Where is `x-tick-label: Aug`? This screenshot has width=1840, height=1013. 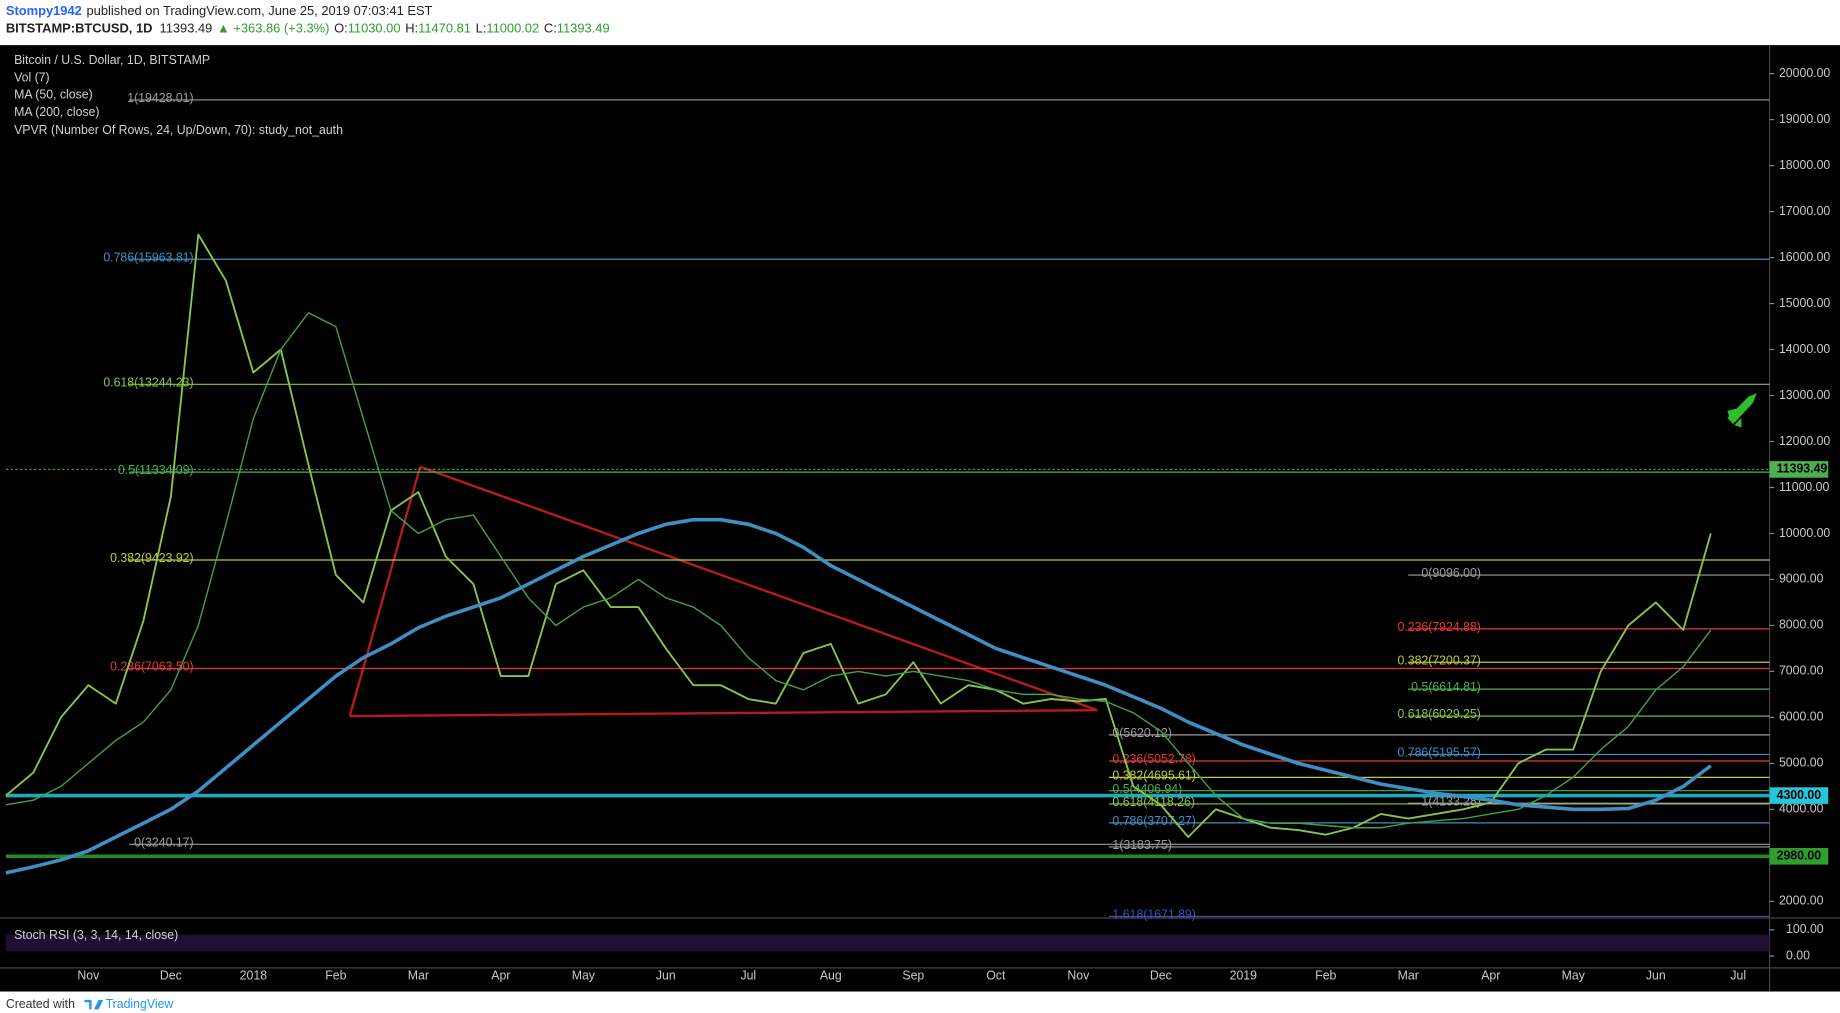 x-tick-label: Aug is located at coordinates (831, 975).